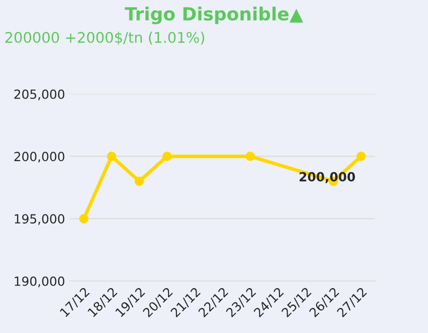 This screenshot has width=428, height=333. I want to click on y-tick-label: 205,000, so click(39, 94).